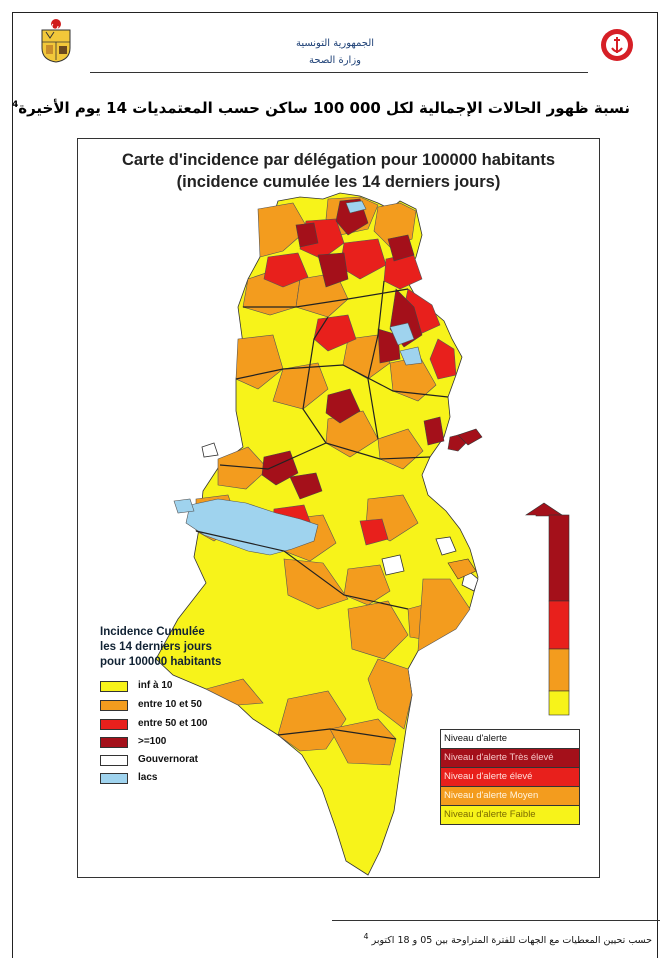 This screenshot has height=960, width=670. I want to click on alert-scale-very-high, so click(559, 558).